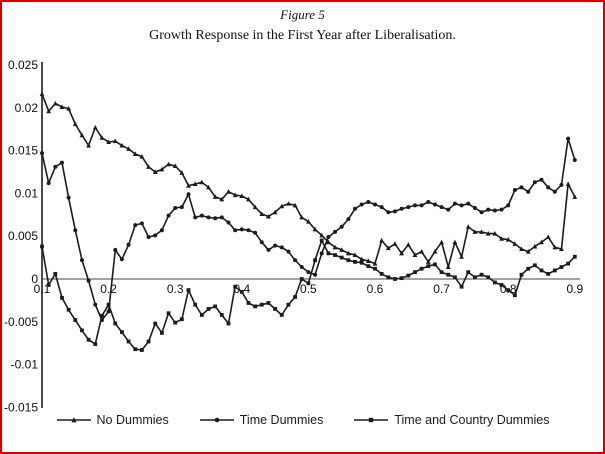  Describe the element at coordinates (574, 289) in the screenshot. I see `x-axis-tick-label: 0.9` at that location.